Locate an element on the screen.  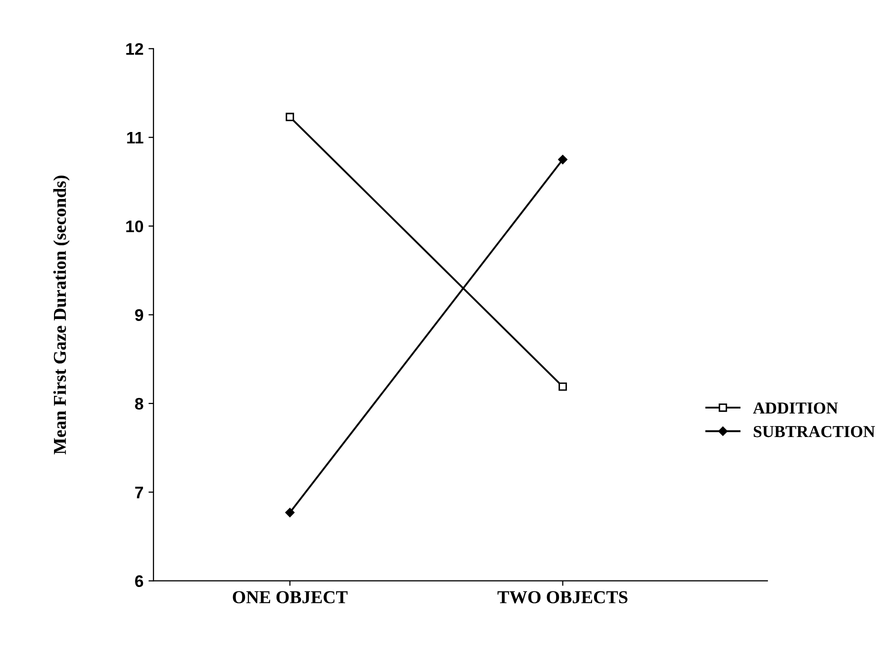
legend-label: SUBTRACTION is located at coordinates (814, 432).